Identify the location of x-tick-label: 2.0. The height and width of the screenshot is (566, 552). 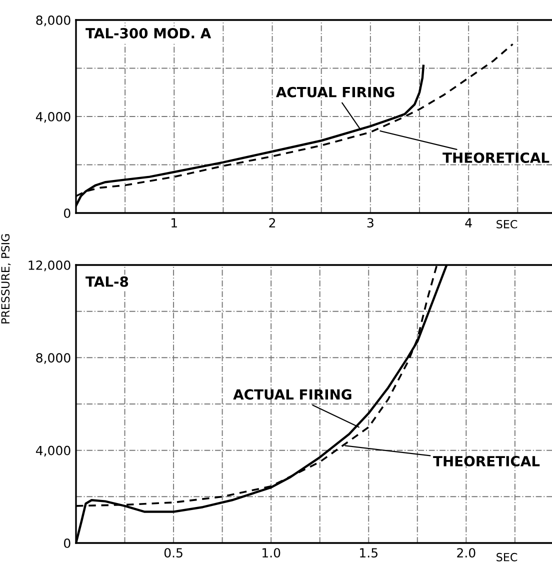
(466, 553).